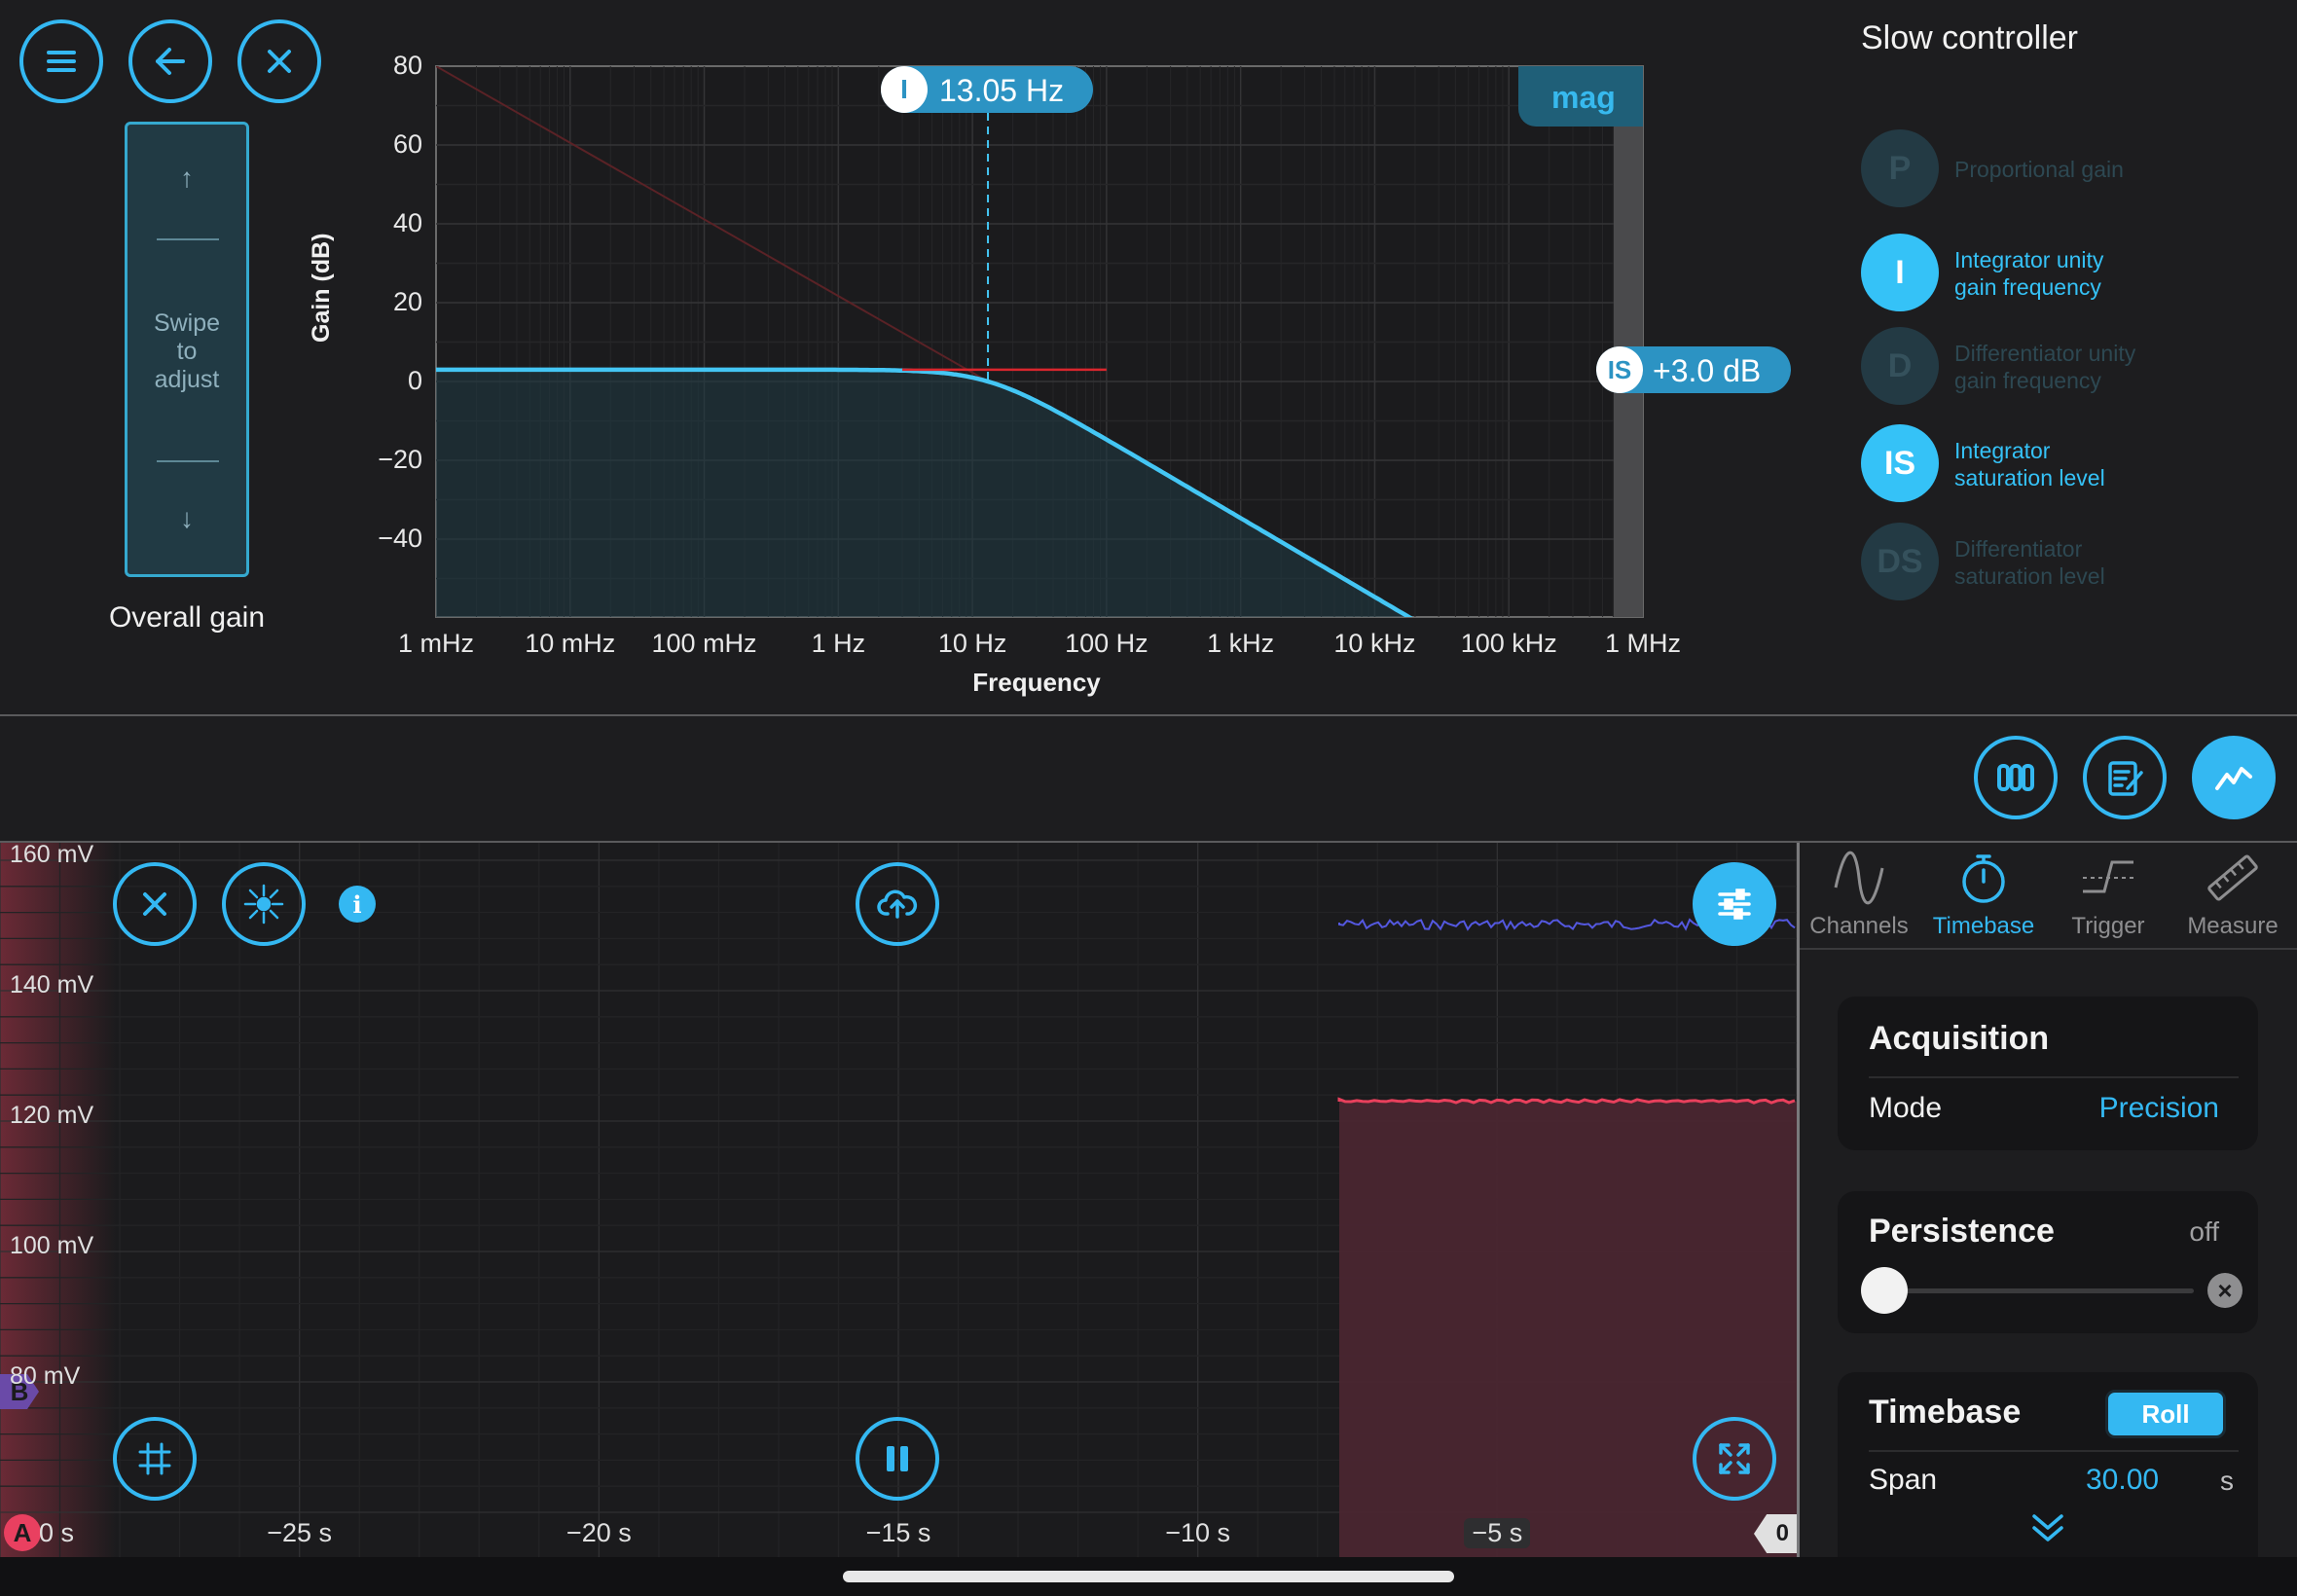 Image resolution: width=2297 pixels, height=1596 pixels. Describe the element at coordinates (2048, 949) in the screenshot. I see `tabs-divider` at that location.